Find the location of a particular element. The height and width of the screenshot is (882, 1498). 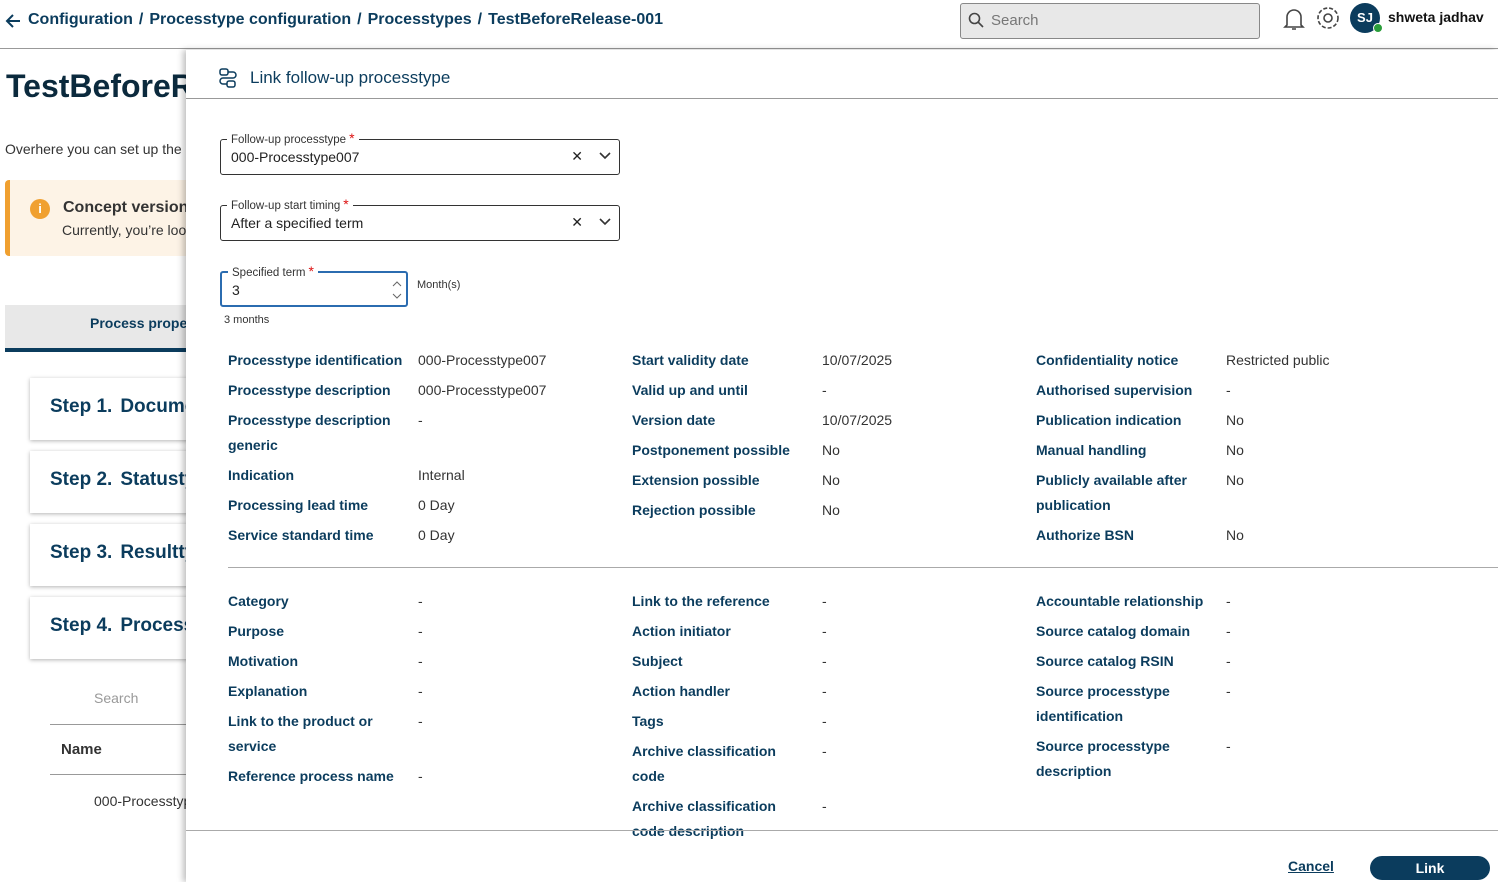

detail-row: Subject - is located at coordinates (832, 661).